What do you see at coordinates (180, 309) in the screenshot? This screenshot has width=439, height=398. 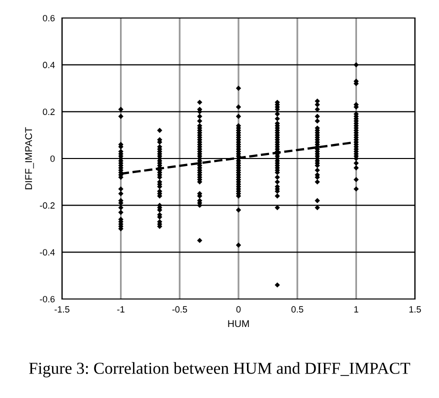 I see `x-tick-label: -0.5` at bounding box center [180, 309].